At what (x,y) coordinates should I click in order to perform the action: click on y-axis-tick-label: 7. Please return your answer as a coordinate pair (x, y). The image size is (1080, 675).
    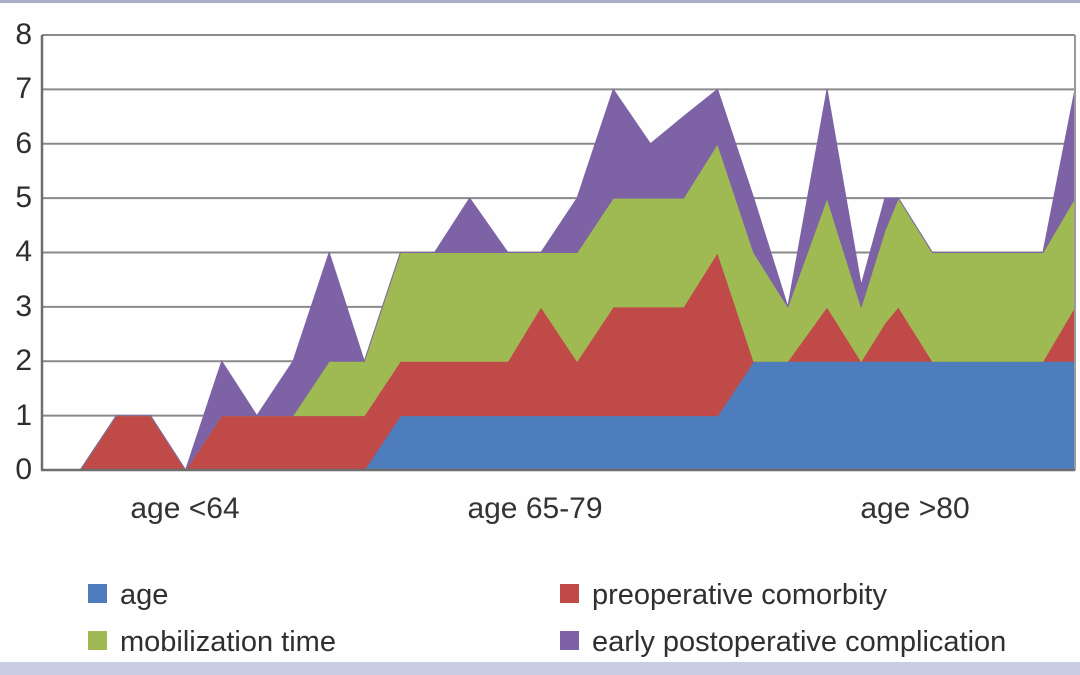
    Looking at the image, I should click on (23, 88).